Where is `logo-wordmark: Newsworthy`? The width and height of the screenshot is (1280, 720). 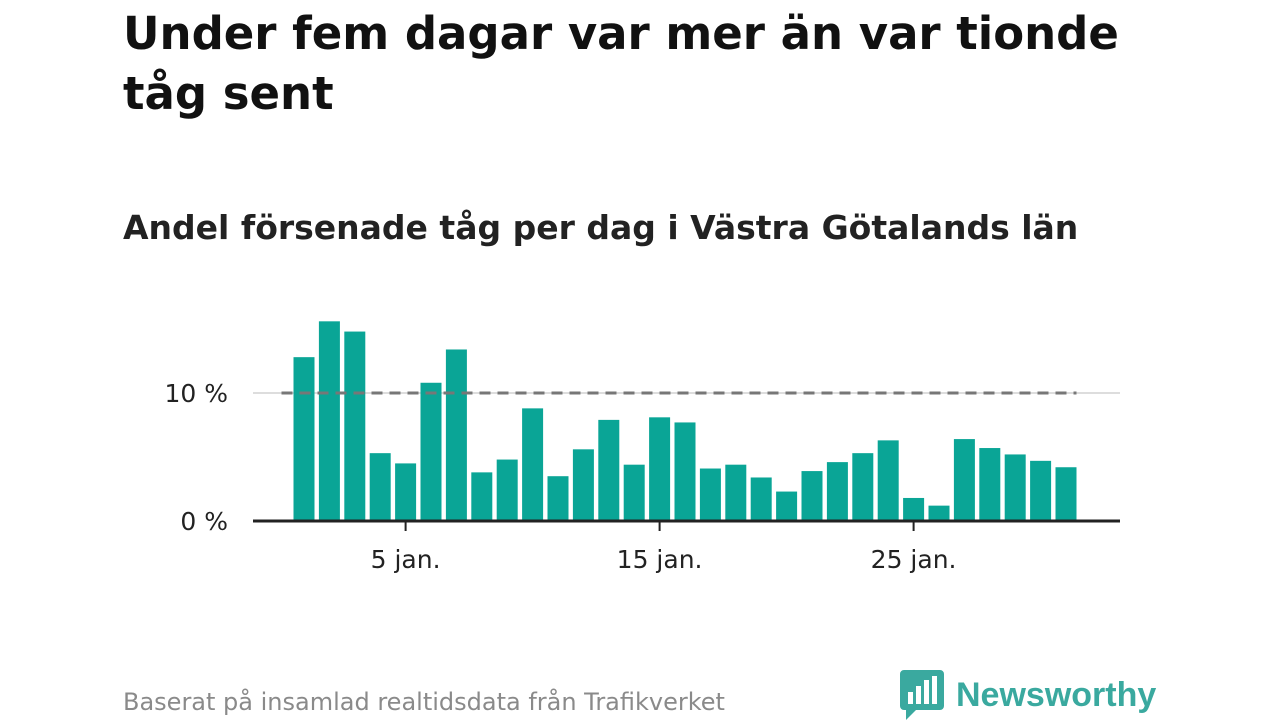 logo-wordmark: Newsworthy is located at coordinates (1056, 694).